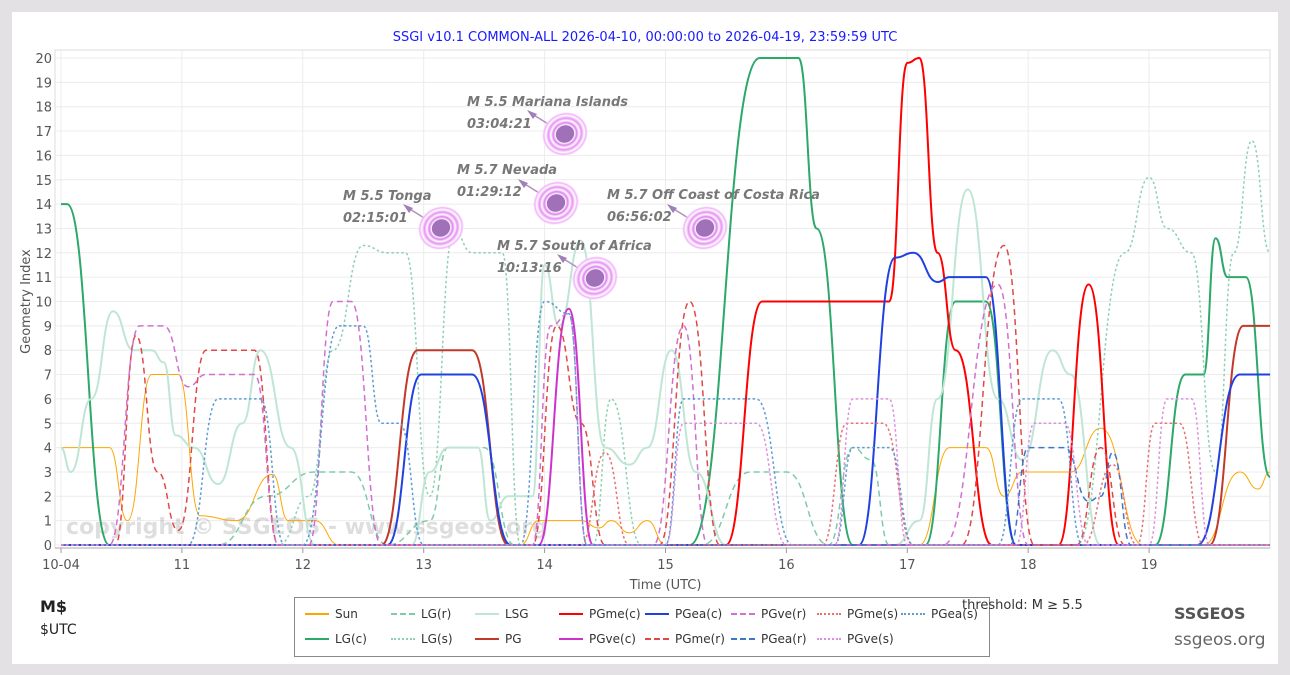 Image resolution: width=1290 pixels, height=675 pixels. I want to click on legend-label: LG(r), so click(436, 614).